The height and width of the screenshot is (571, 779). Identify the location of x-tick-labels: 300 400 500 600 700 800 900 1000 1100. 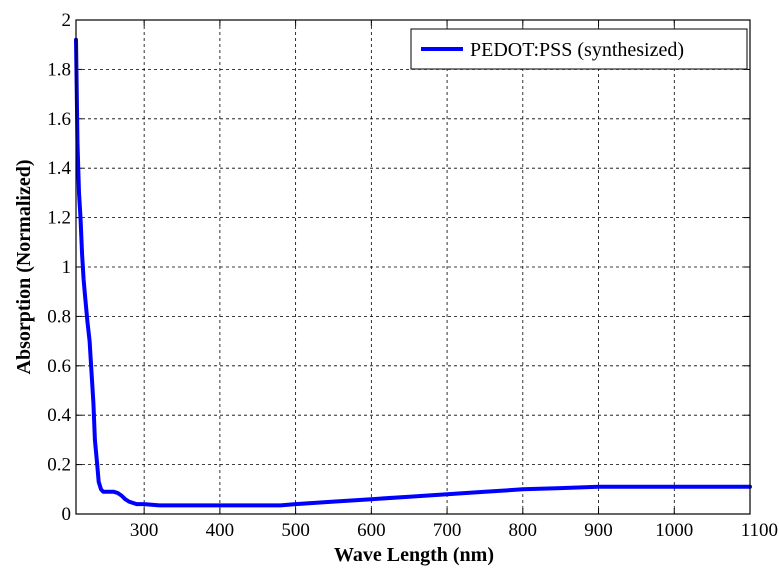
(454, 530).